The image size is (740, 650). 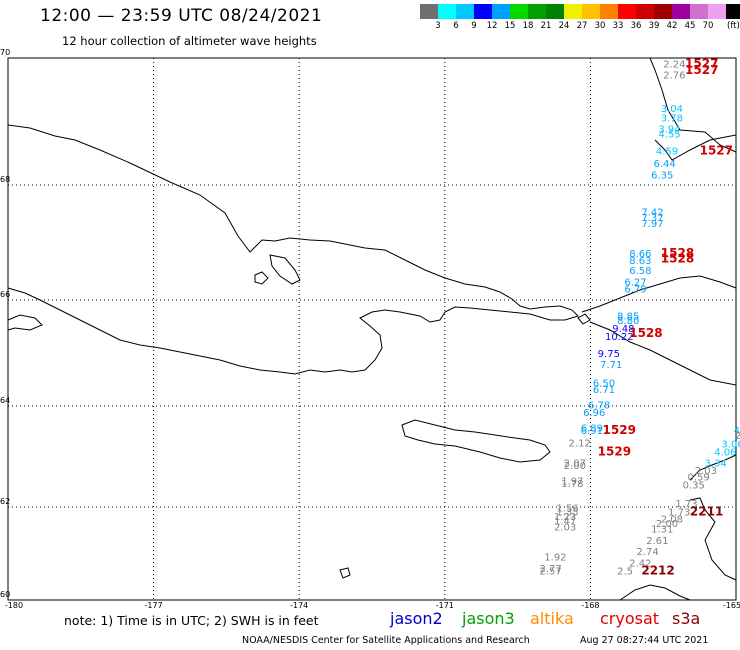 I want to click on color-tick-label: 9, so click(x=474, y=26).